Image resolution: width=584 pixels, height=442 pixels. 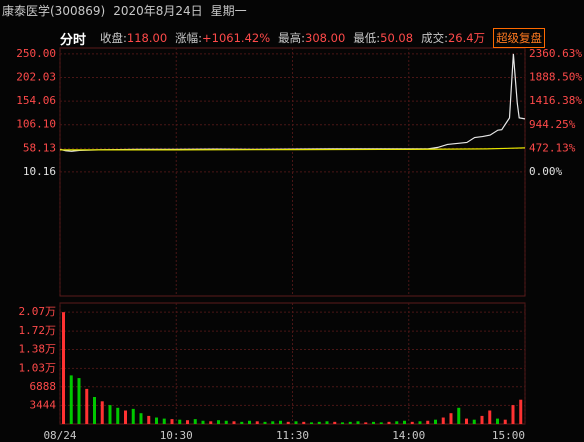 I want to click on y-tick-label: 106.10, so click(x=36, y=124).